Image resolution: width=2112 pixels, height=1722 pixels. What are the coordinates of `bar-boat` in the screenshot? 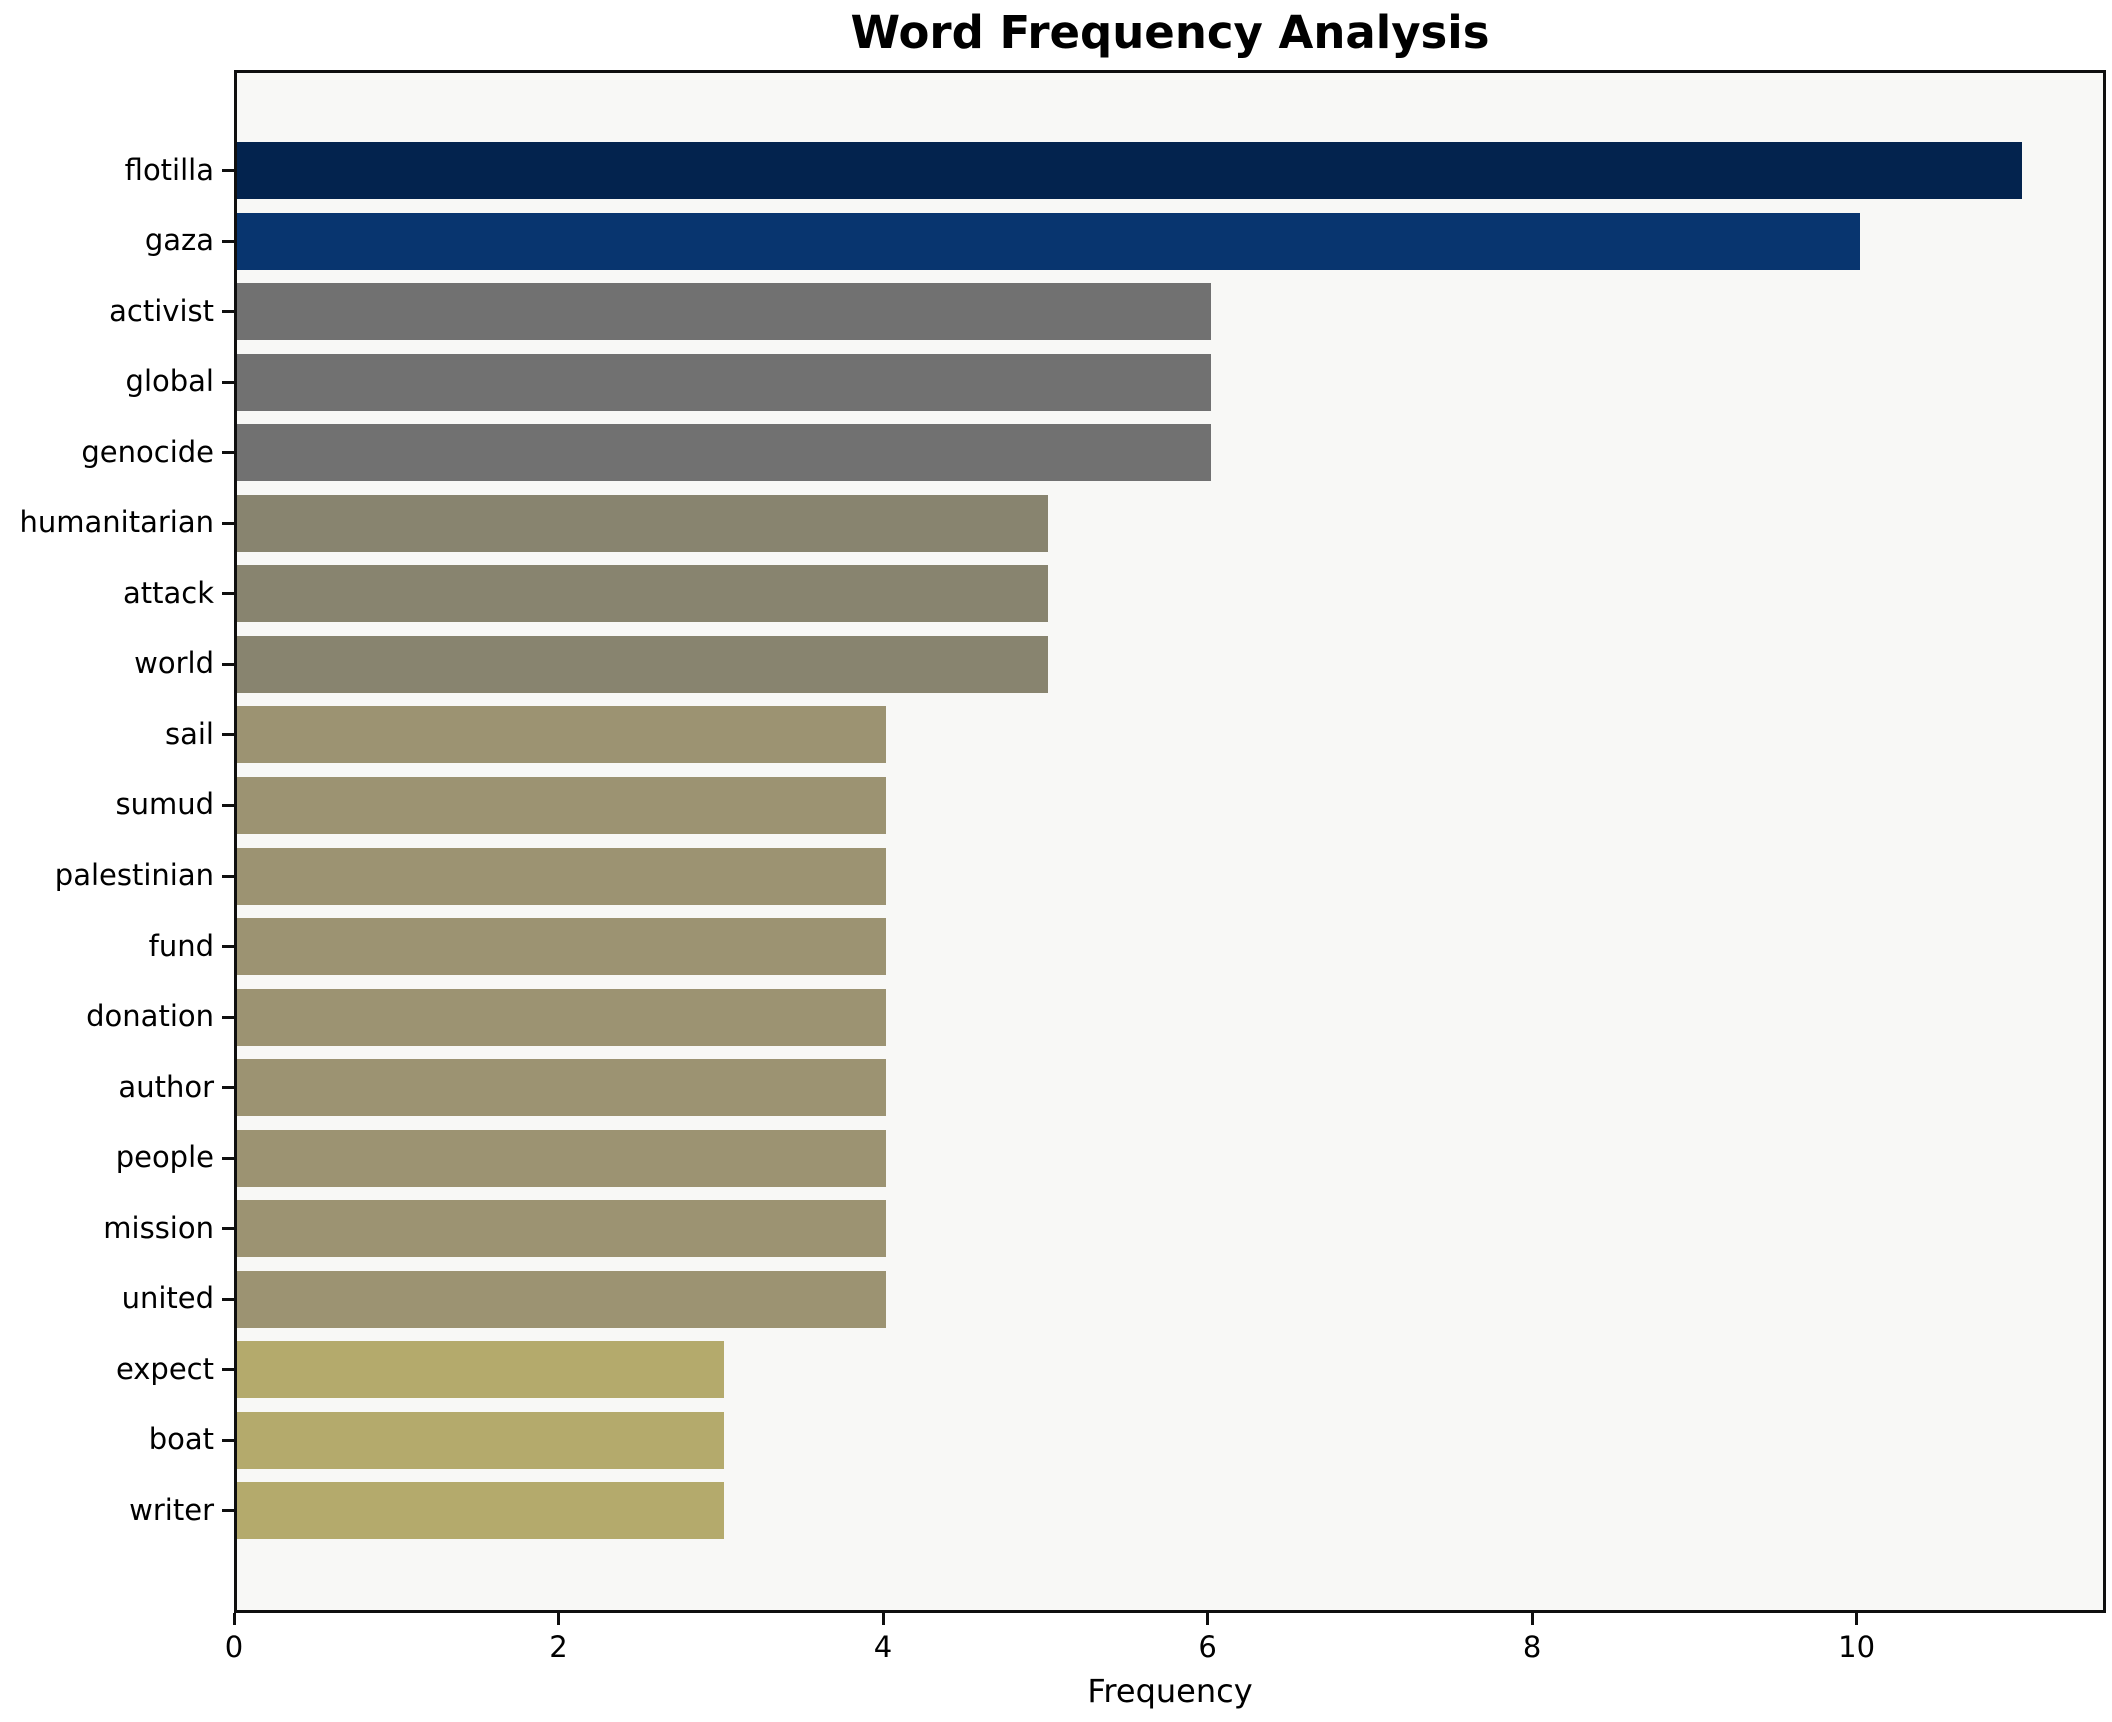 It's located at (480, 1440).